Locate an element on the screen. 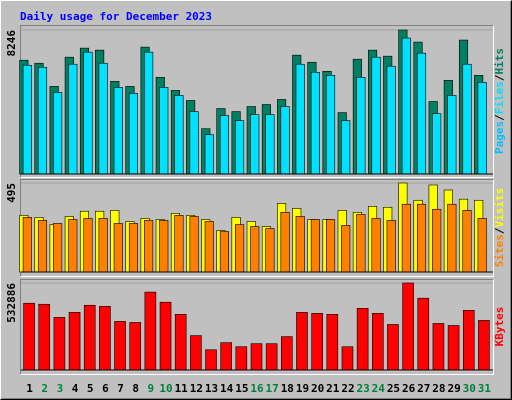 The image size is (512, 400). x-tick-label: 31 is located at coordinates (485, 388).